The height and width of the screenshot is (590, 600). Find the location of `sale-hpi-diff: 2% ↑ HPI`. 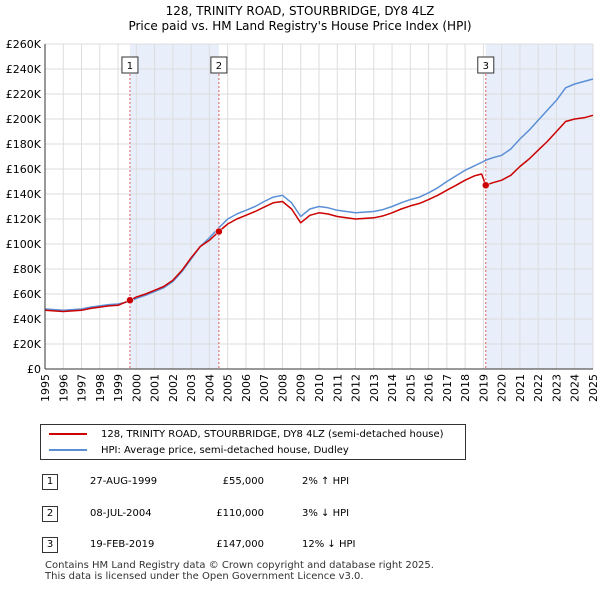

sale-hpi-diff: 2% ↑ HPI is located at coordinates (326, 481).